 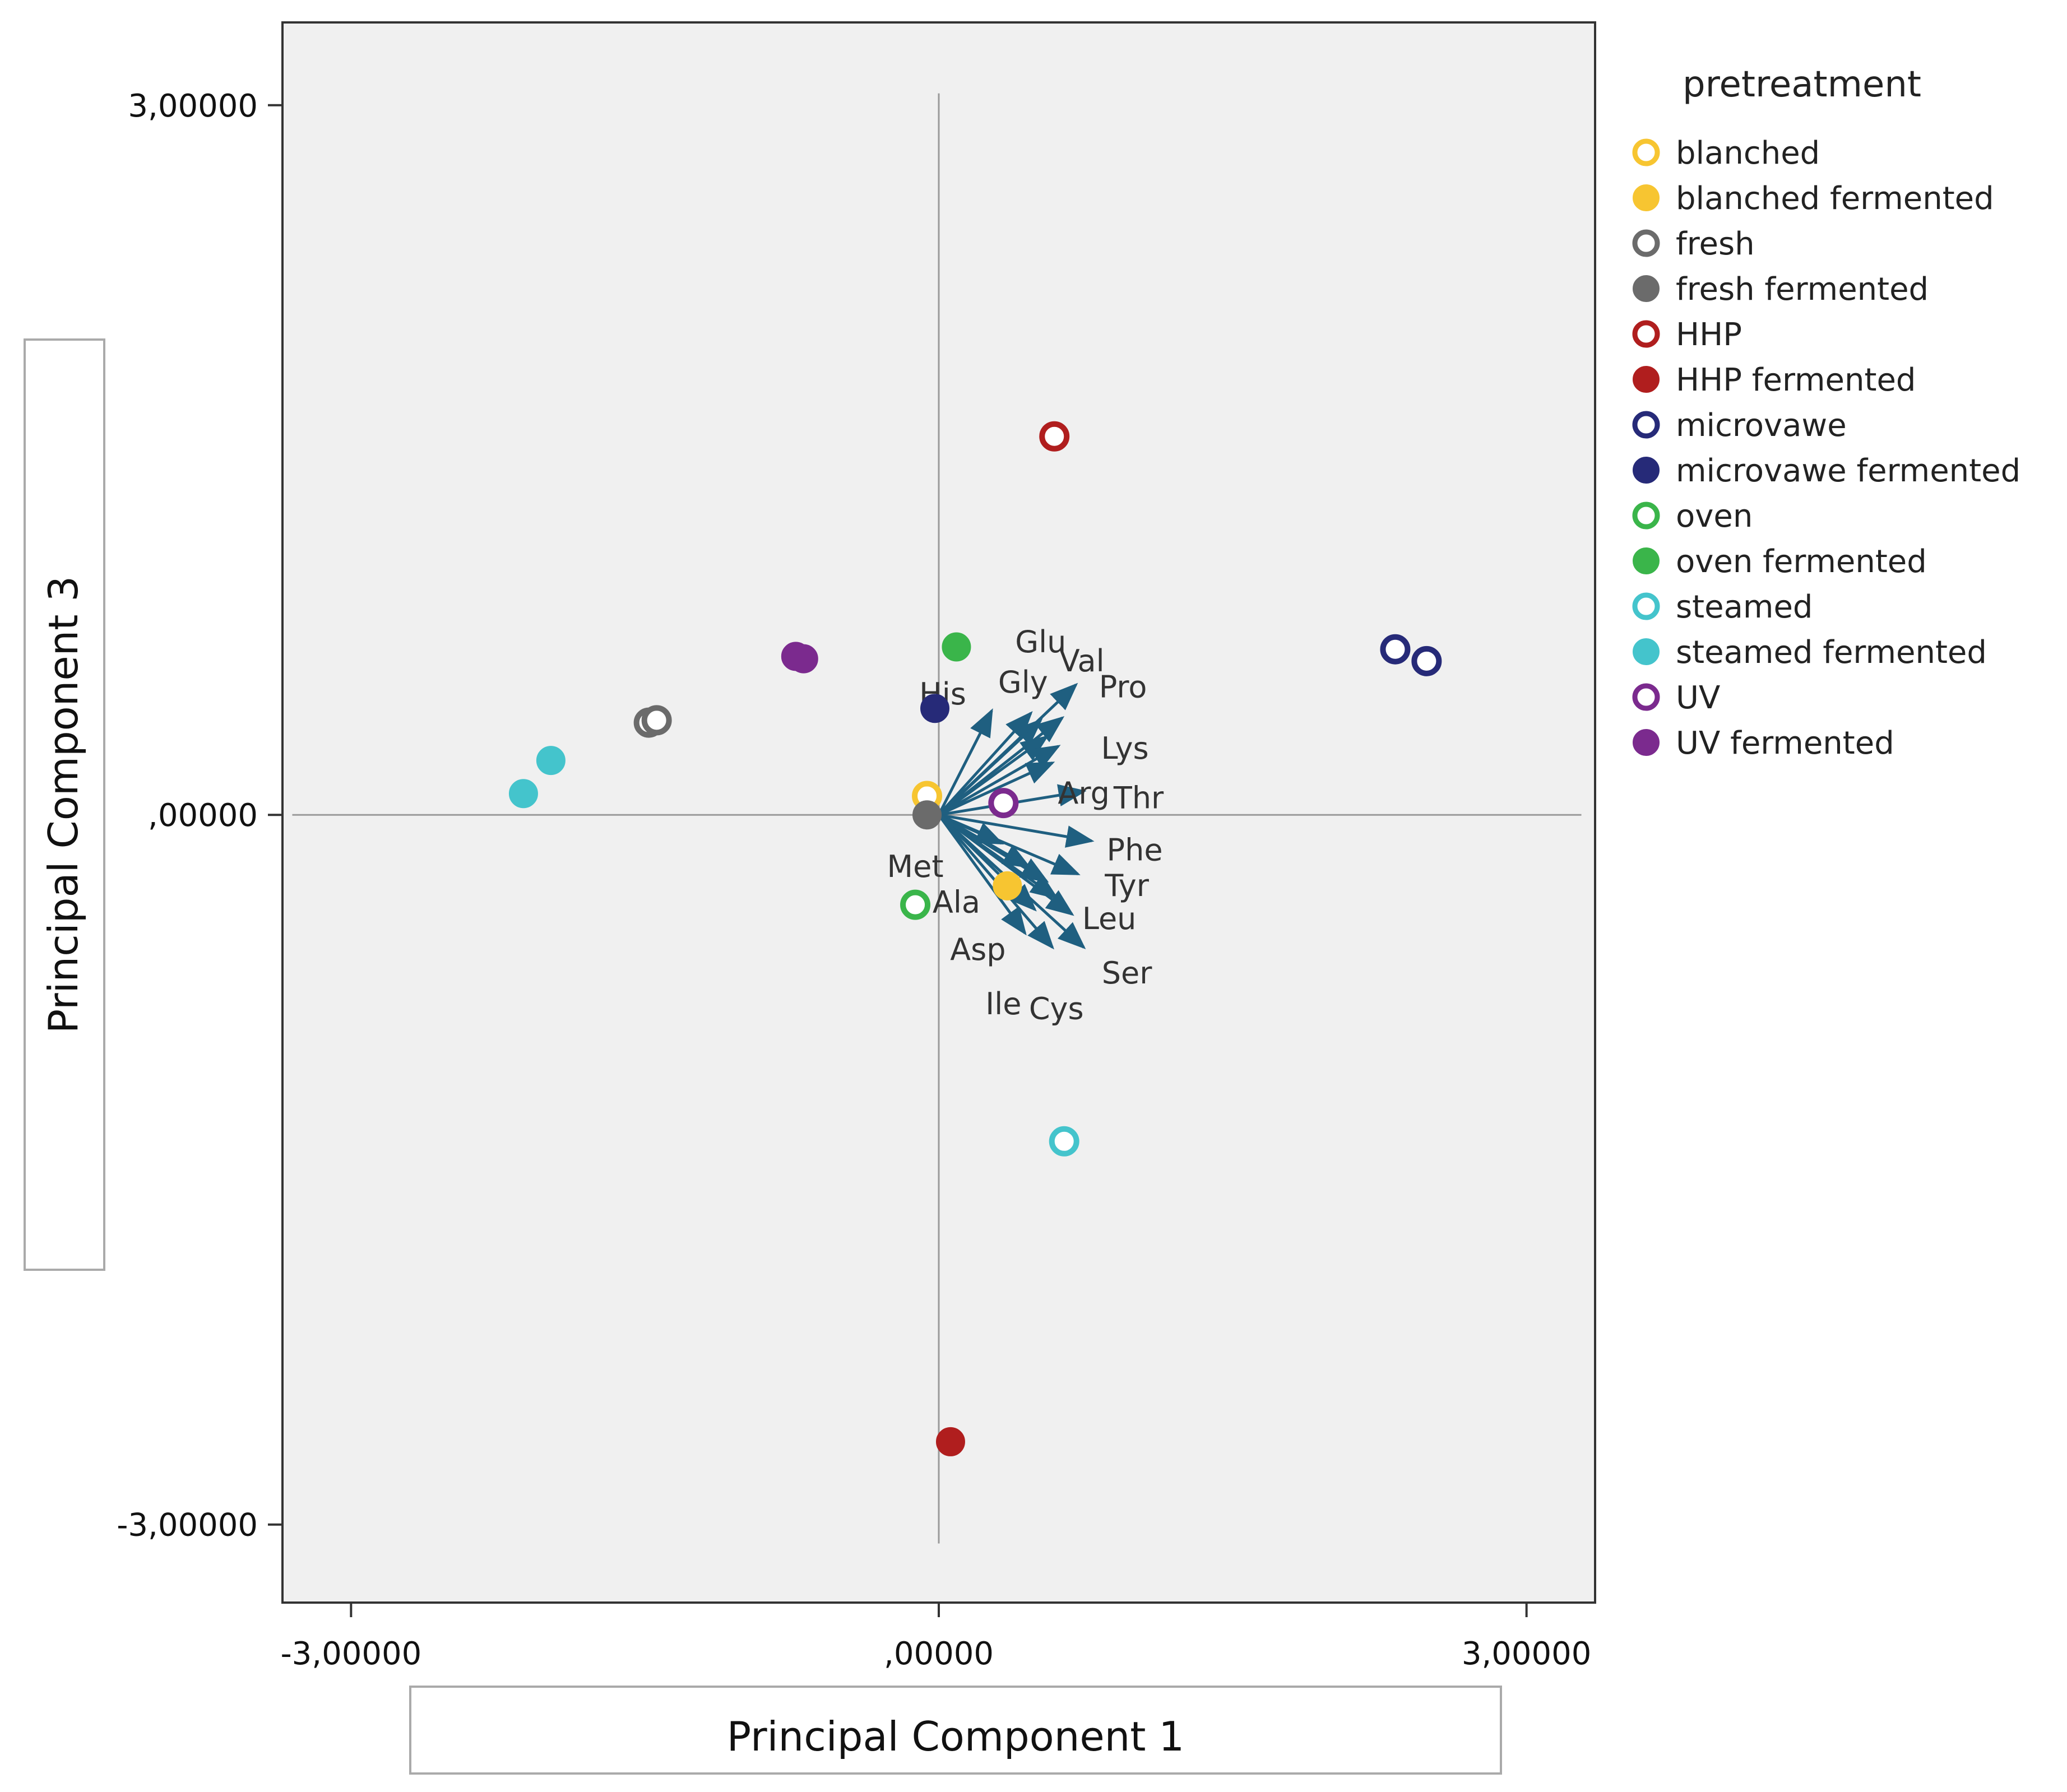 What do you see at coordinates (1646, 516) in the screenshot?
I see `legend-marker-oven` at bounding box center [1646, 516].